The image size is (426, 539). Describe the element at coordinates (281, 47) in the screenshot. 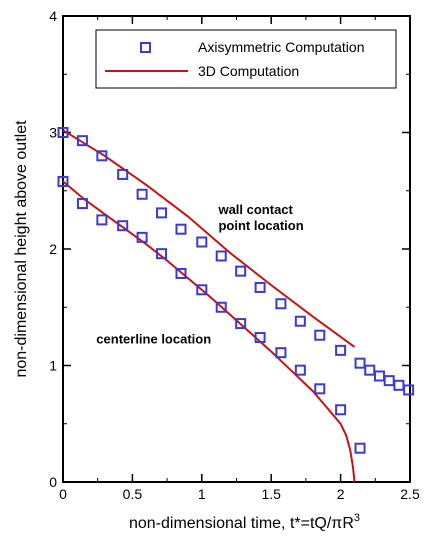

I see `legend-label: Axisymmetric Computation` at that location.